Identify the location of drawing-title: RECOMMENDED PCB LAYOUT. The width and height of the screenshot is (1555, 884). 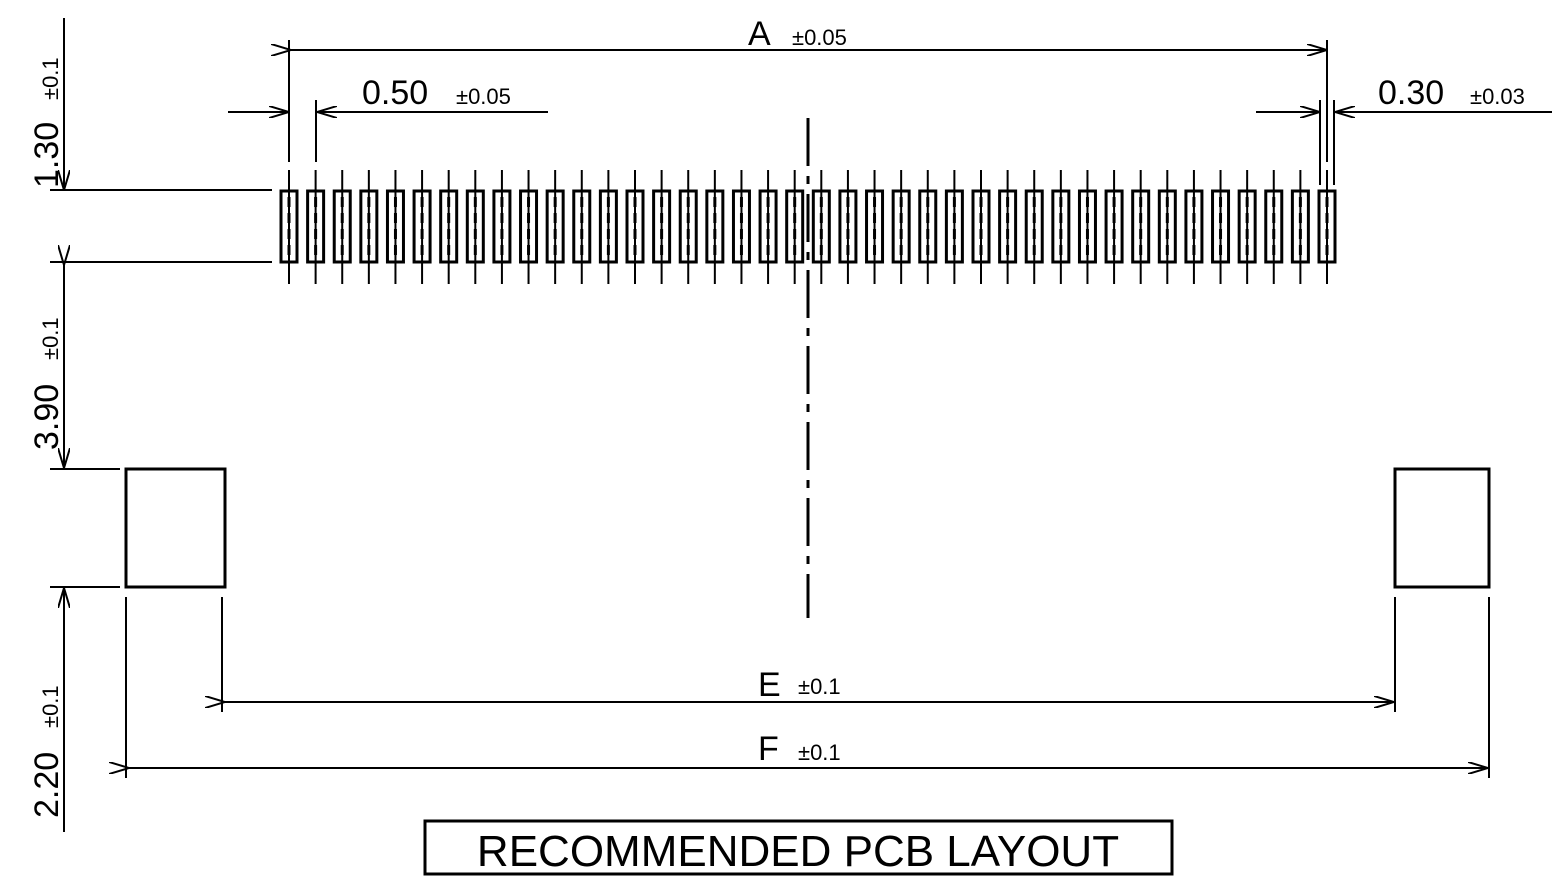
(798, 851).